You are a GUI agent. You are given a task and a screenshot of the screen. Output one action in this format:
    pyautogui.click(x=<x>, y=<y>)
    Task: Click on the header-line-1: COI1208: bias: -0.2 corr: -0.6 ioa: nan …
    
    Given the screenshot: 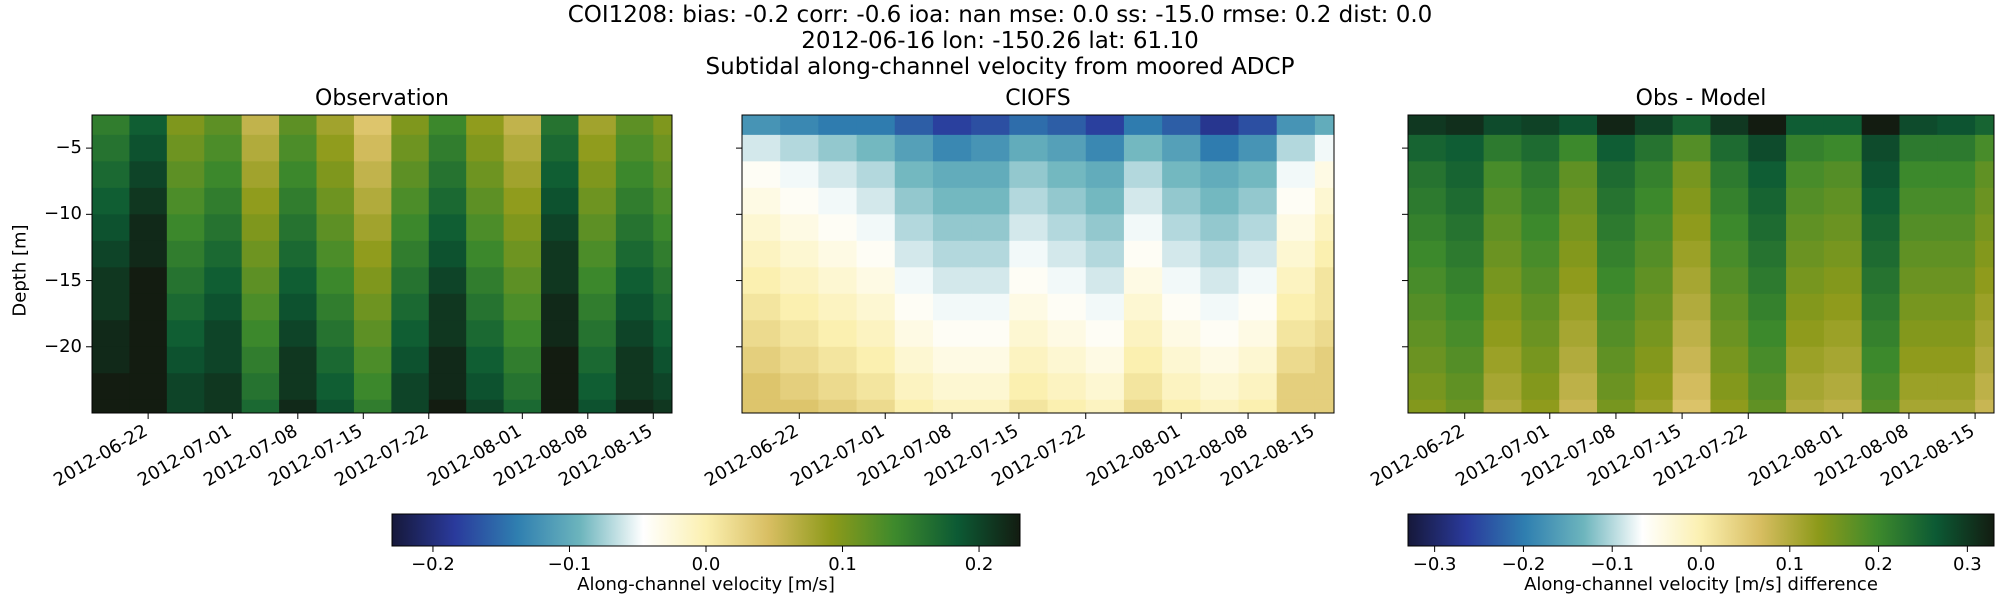 What is the action you would take?
    pyautogui.click(x=1000, y=15)
    